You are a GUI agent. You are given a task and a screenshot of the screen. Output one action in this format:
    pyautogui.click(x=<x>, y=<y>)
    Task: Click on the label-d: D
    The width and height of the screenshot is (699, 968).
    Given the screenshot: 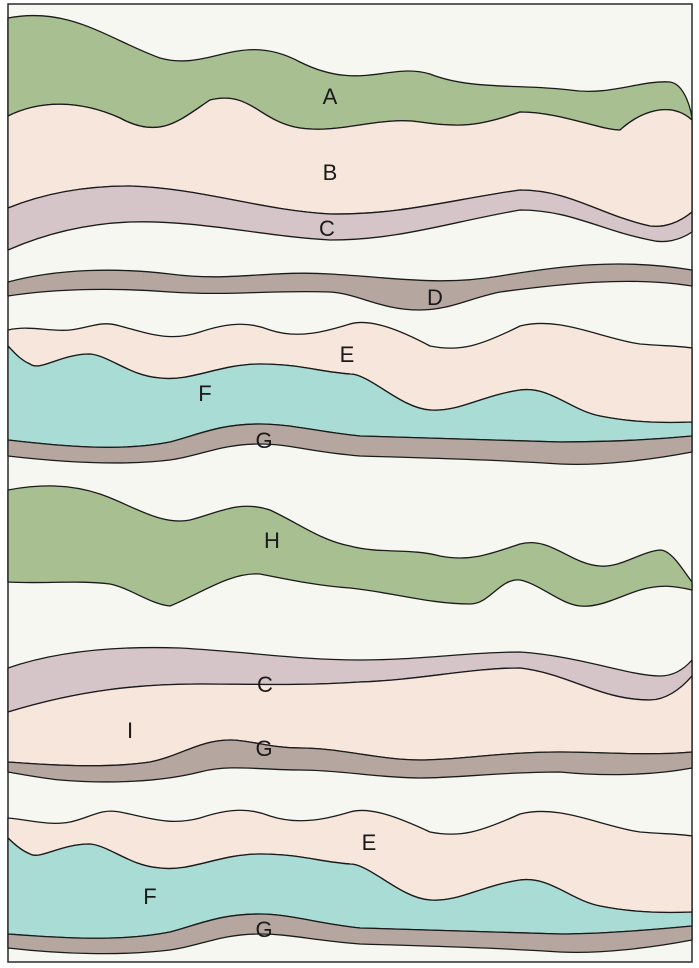 What is the action you would take?
    pyautogui.click(x=435, y=297)
    